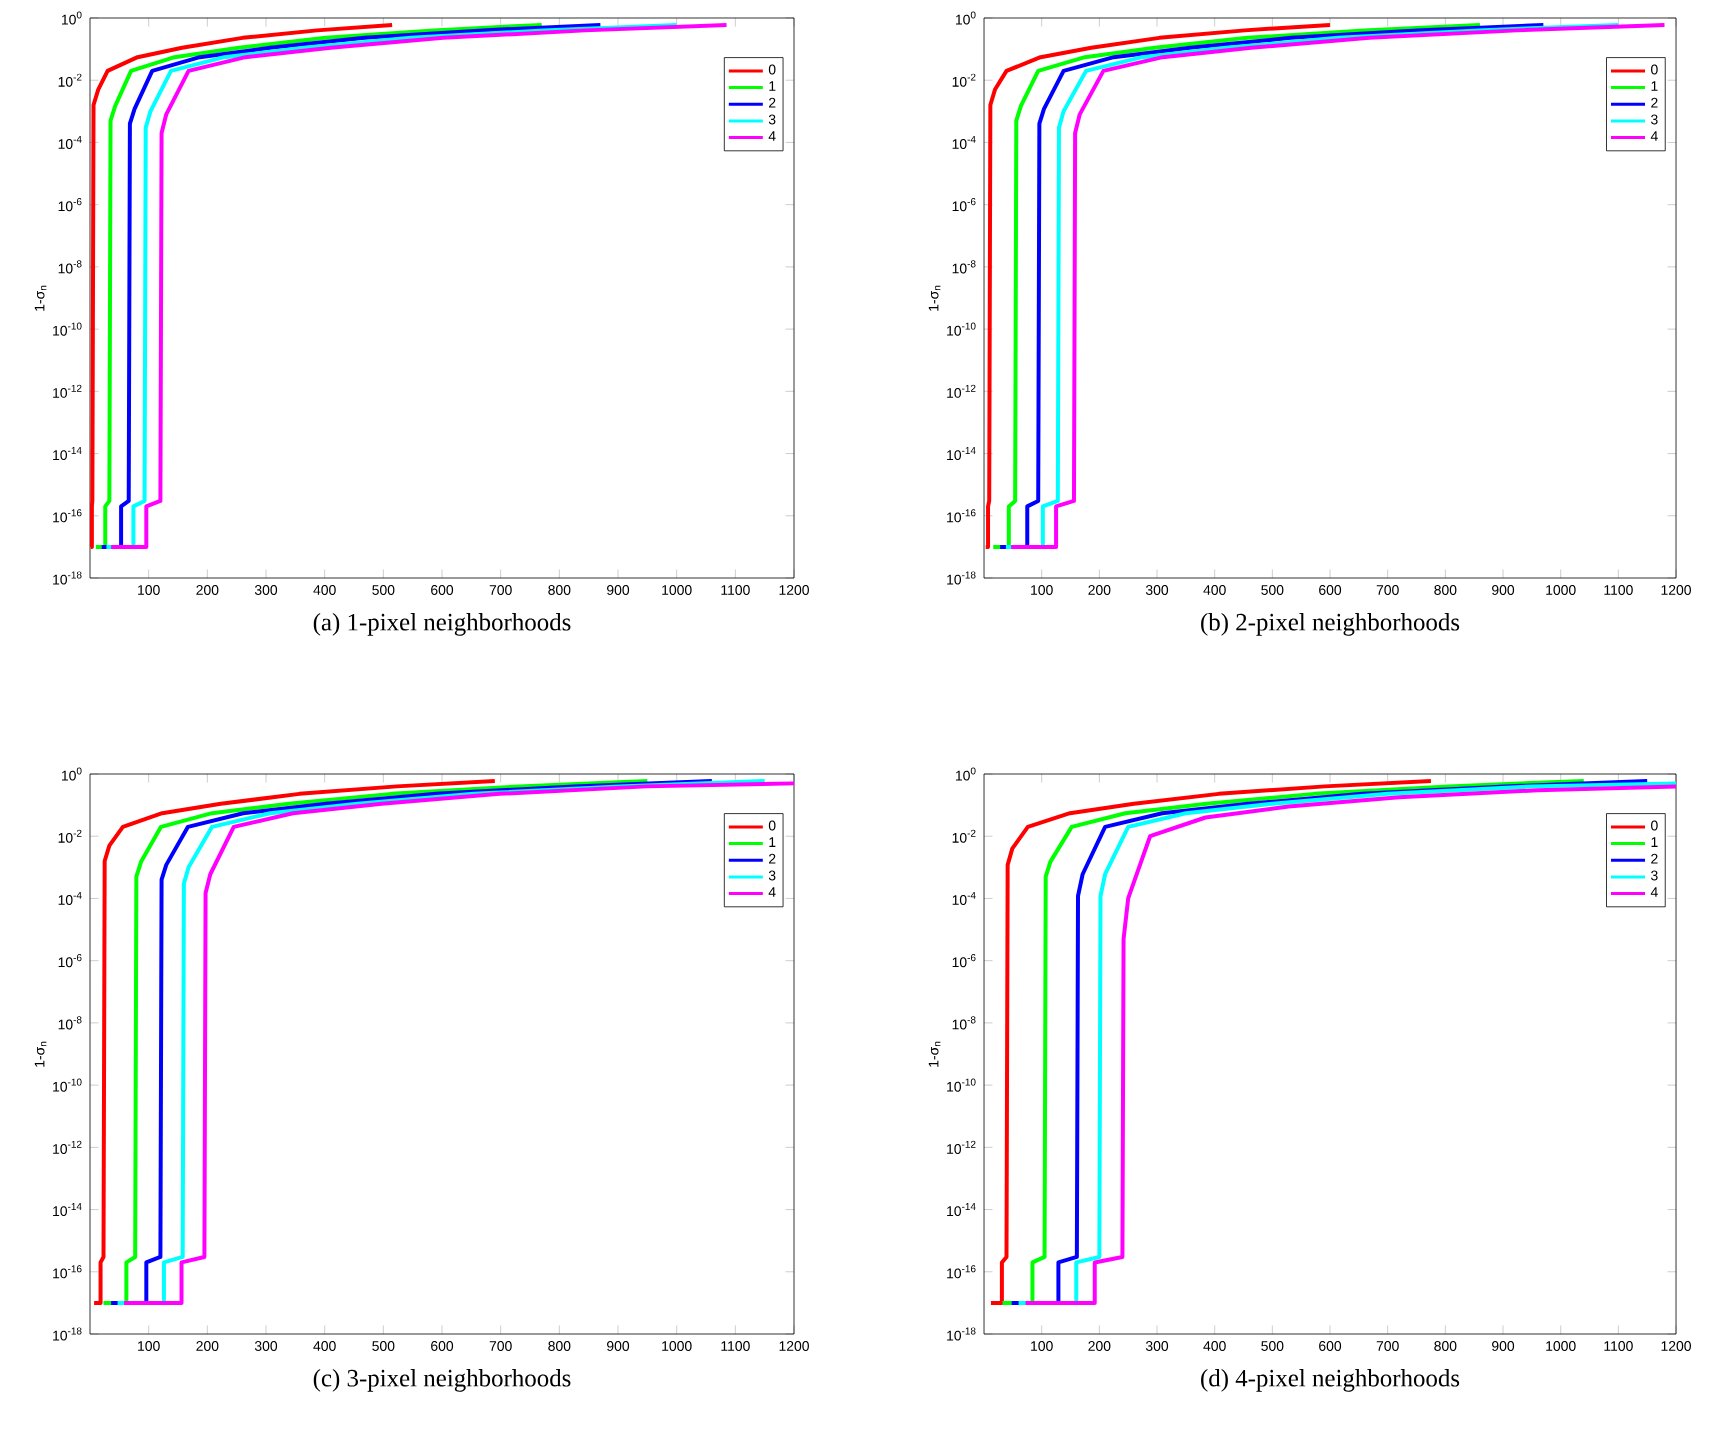 Image resolution: width=1712 pixels, height=1454 pixels. Describe the element at coordinates (1330, 1380) in the screenshot. I see `text: (d) 4-pixel neighborhoods` at that location.